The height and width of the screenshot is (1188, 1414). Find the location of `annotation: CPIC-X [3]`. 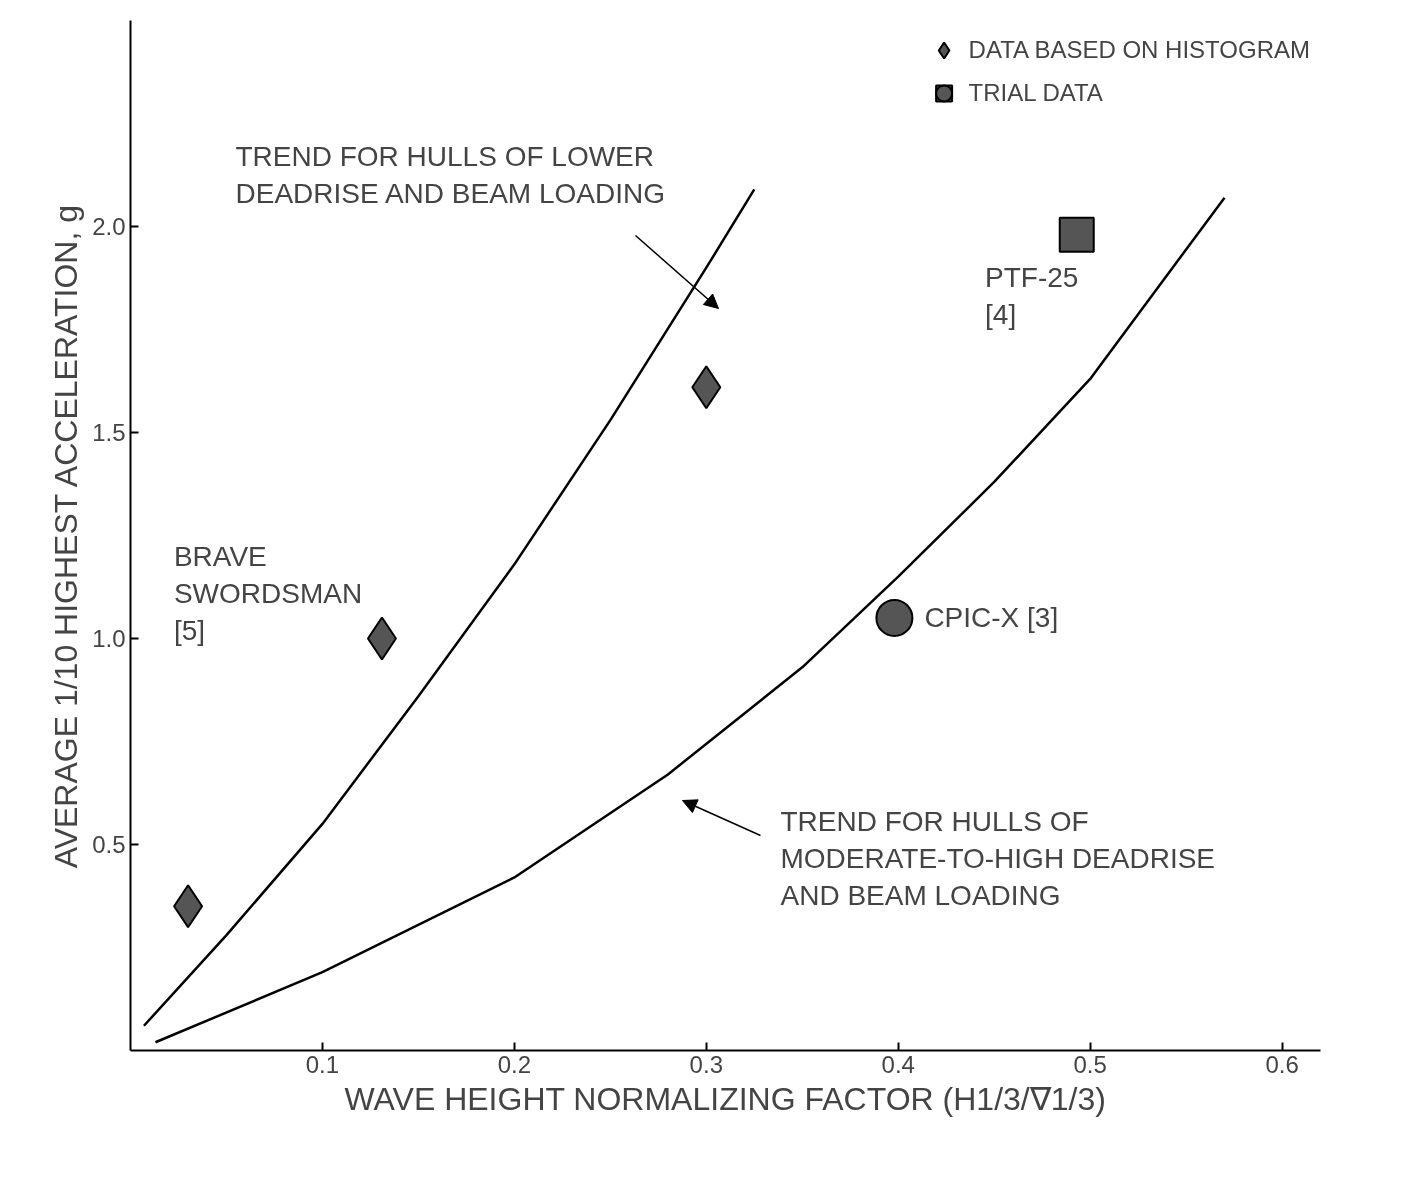

annotation: CPIC-X [3] is located at coordinates (991, 618).